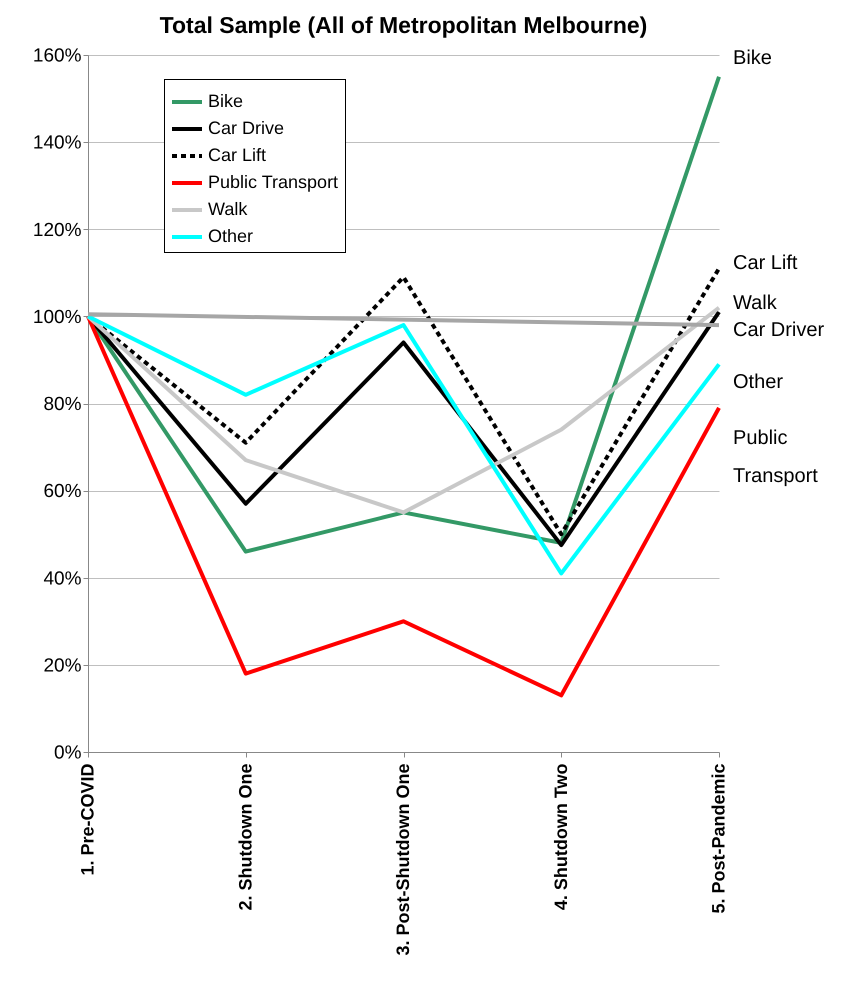 This screenshot has height=994, width=858. What do you see at coordinates (755, 303) in the screenshot?
I see `text: Walk` at bounding box center [755, 303].